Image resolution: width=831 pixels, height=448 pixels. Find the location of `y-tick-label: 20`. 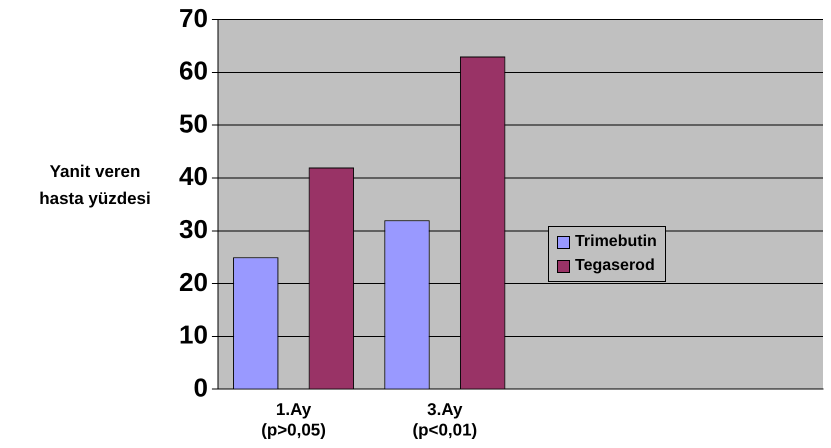

y-tick-label: 20 is located at coordinates (193, 281).